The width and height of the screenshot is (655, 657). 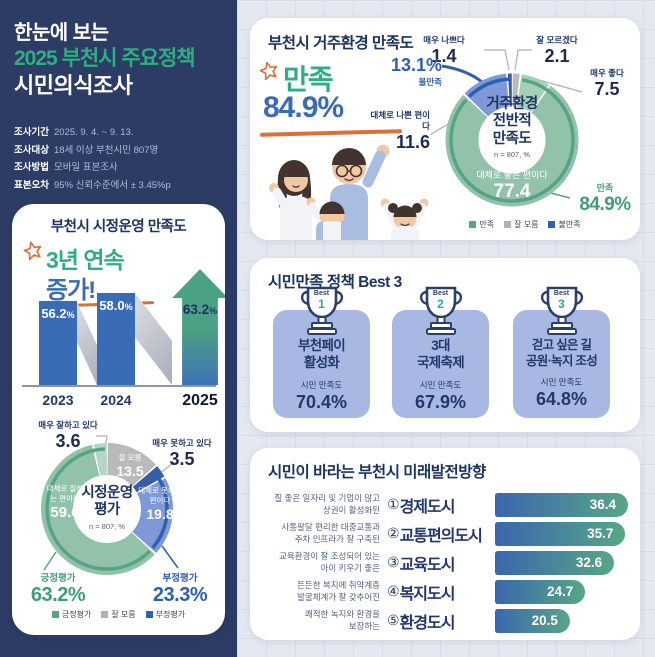 What do you see at coordinates (421, 622) in the screenshot?
I see `row-label: ⑤ 환경도시` at bounding box center [421, 622].